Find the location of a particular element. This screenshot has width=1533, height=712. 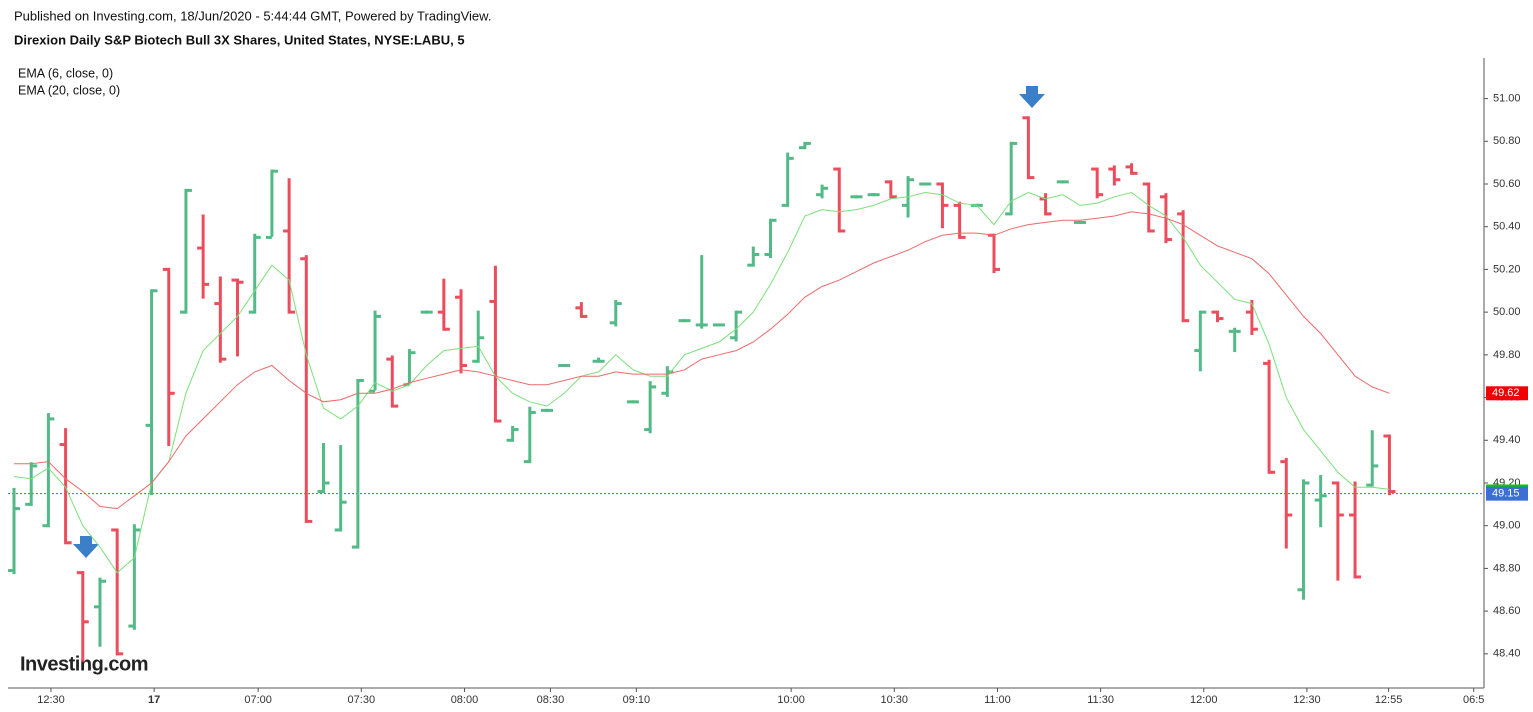

price-label: 49.62 is located at coordinates (1506, 393).